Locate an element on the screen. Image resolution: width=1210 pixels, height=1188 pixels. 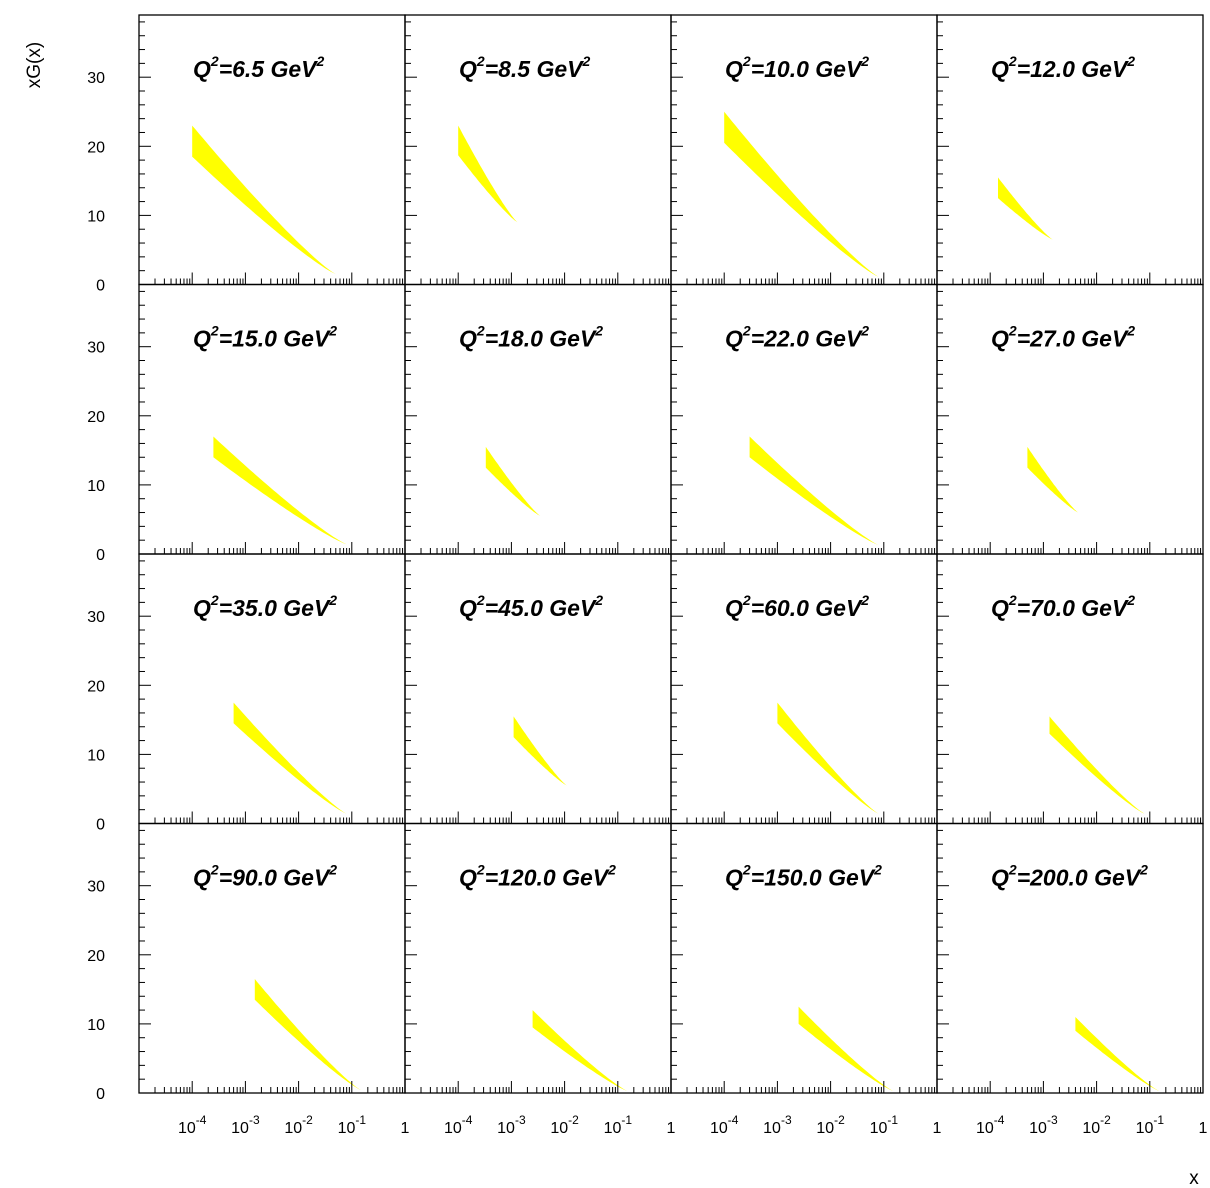
panel: Q2=200.0 GeV2 is located at coordinates (1070, 958).